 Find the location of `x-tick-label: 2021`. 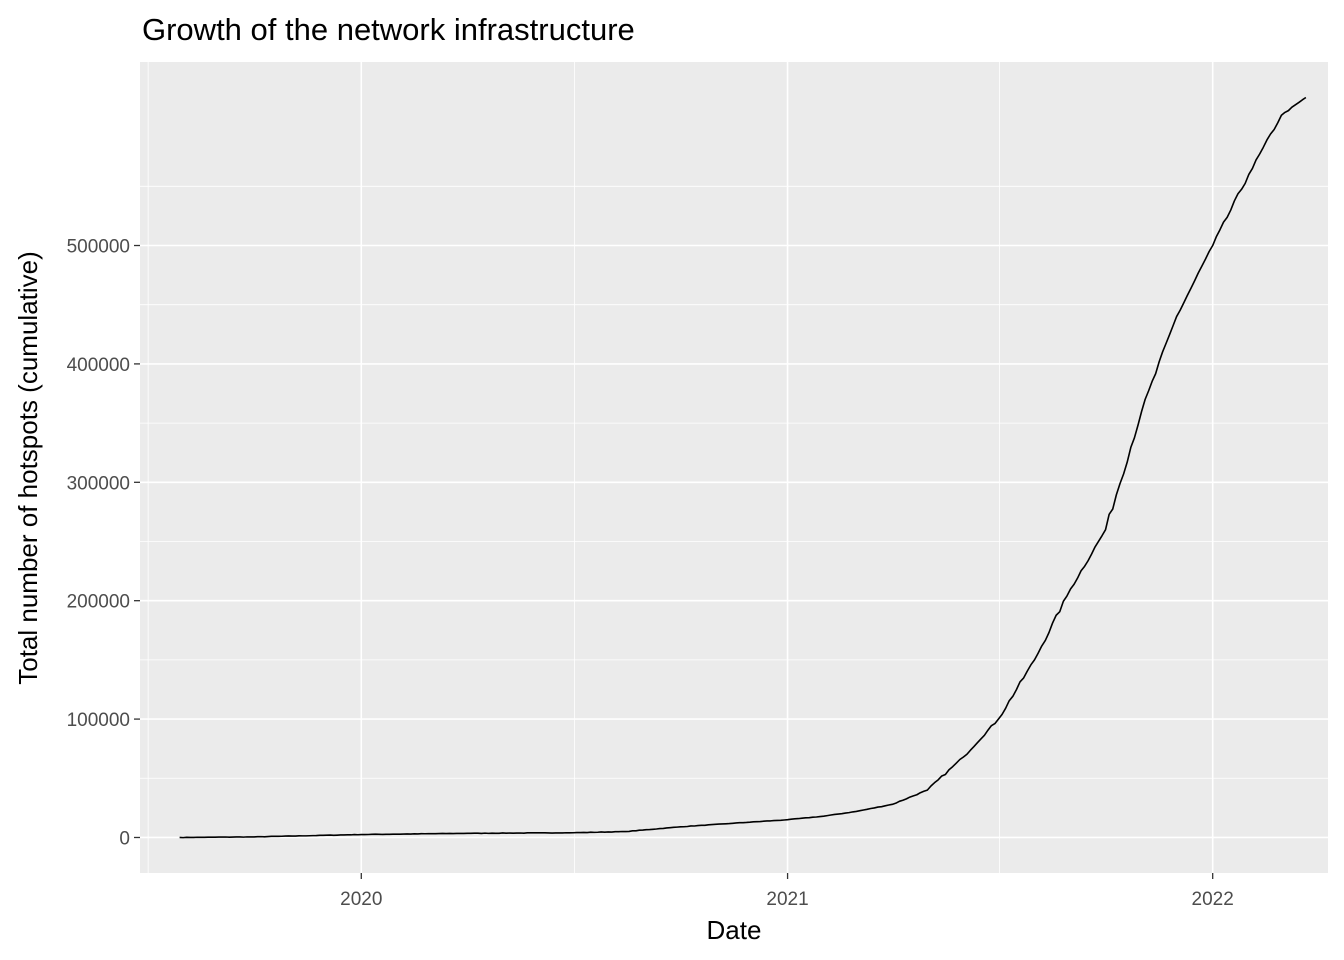

x-tick-label: 2021 is located at coordinates (787, 899).